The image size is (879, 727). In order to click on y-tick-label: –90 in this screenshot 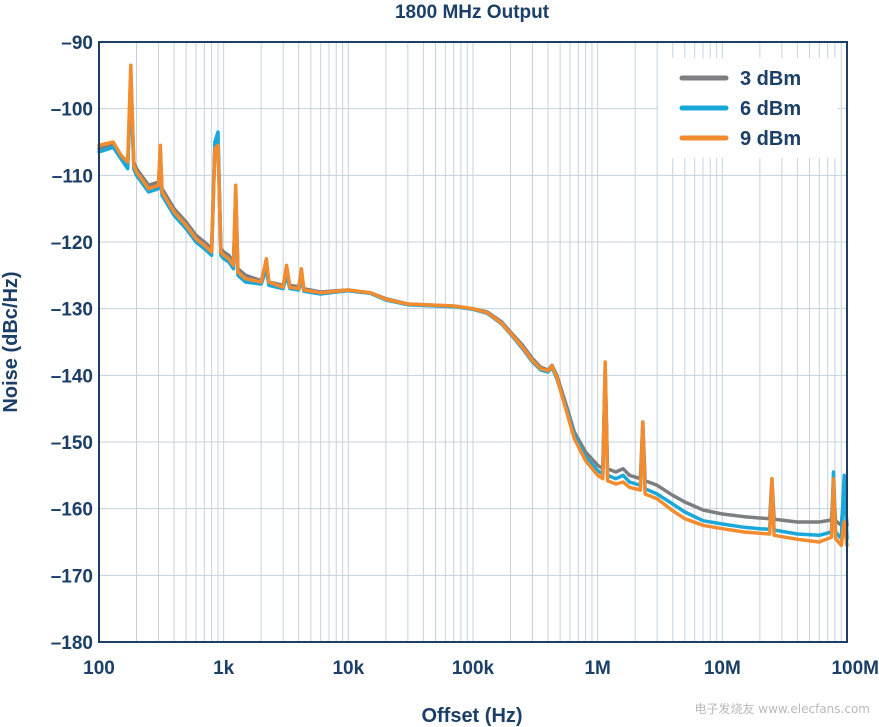, I will do `click(77, 43)`.